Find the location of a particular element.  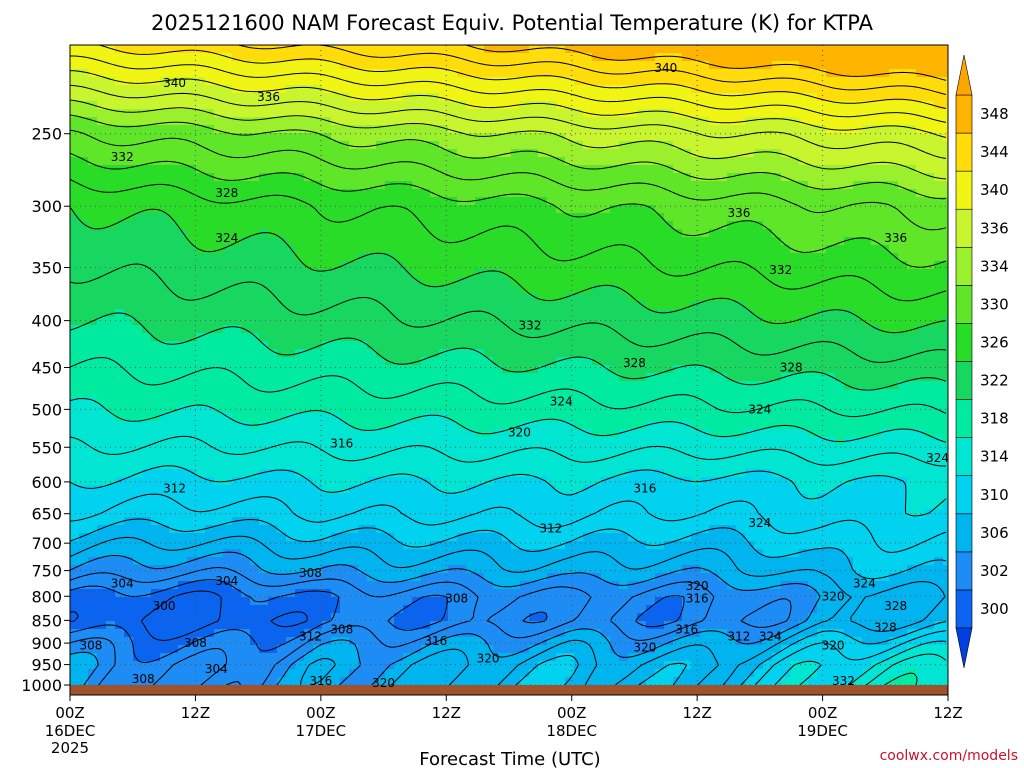

y-tick-label: 900 is located at coordinates (46, 643).